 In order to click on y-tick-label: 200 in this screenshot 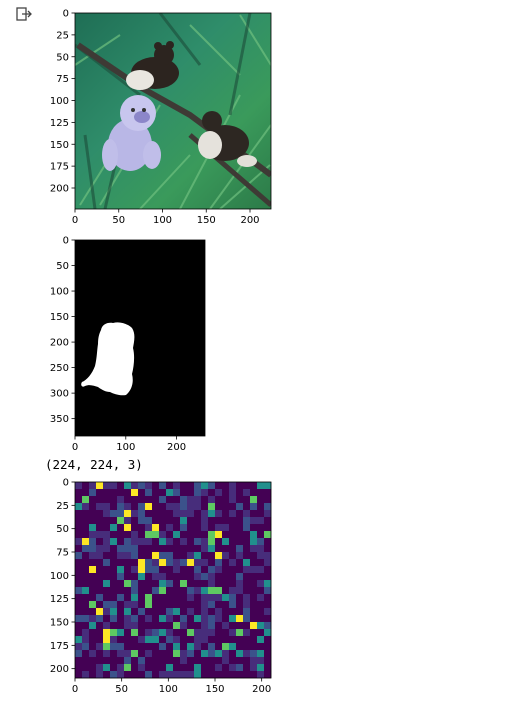, I will do `click(59, 669)`.